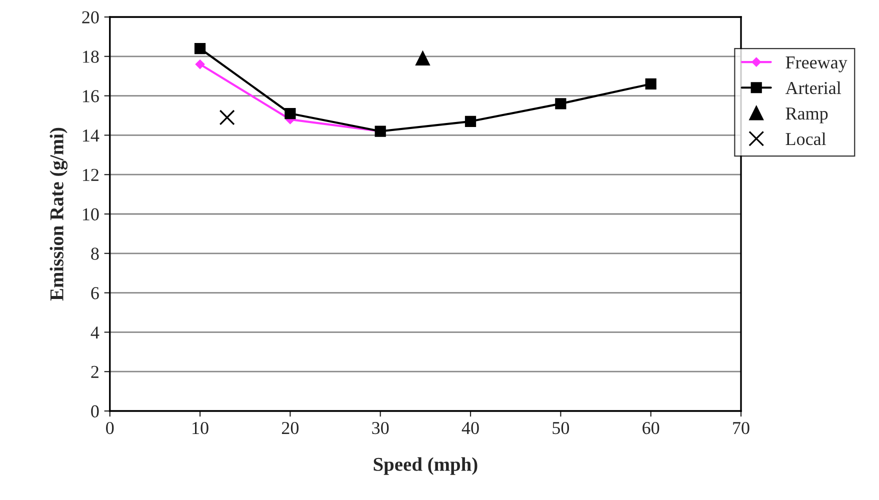 The height and width of the screenshot is (500, 879). Describe the element at coordinates (426, 466) in the screenshot. I see `x-axis-title: Speed (mph)` at that location.